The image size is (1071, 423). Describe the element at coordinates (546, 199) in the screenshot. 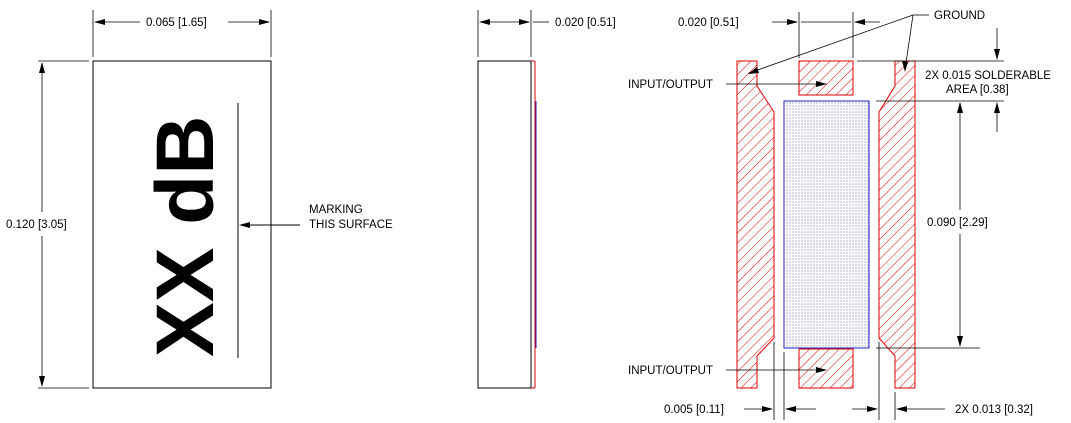

I see `side-view: 0.020 [0.51]` at that location.